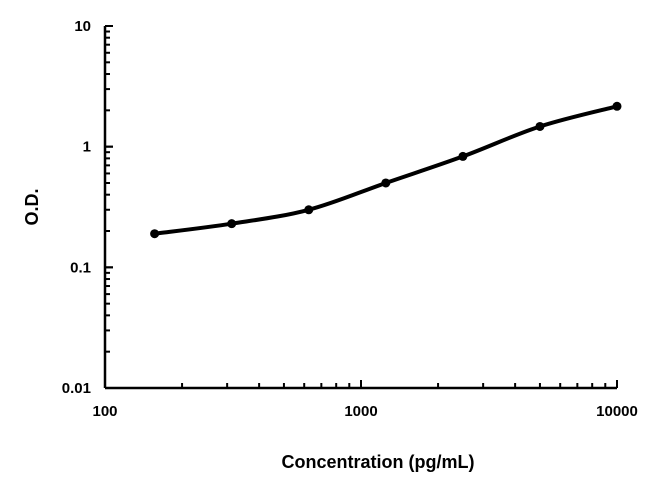 The width and height of the screenshot is (650, 492). I want to click on y-axis-label: O.D., so click(32, 206).